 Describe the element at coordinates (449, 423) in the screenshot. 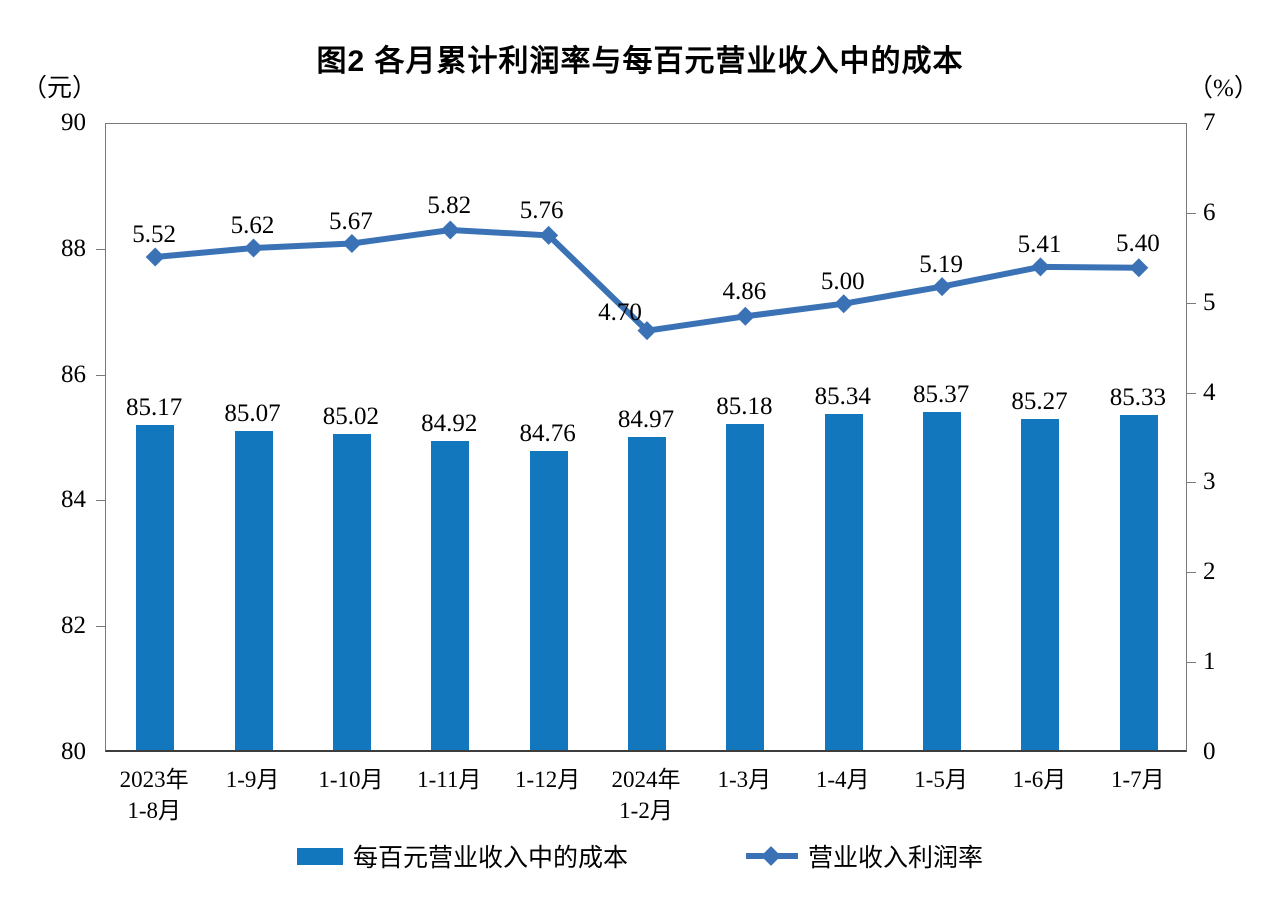

I see `bar-value-label: 84.92` at that location.